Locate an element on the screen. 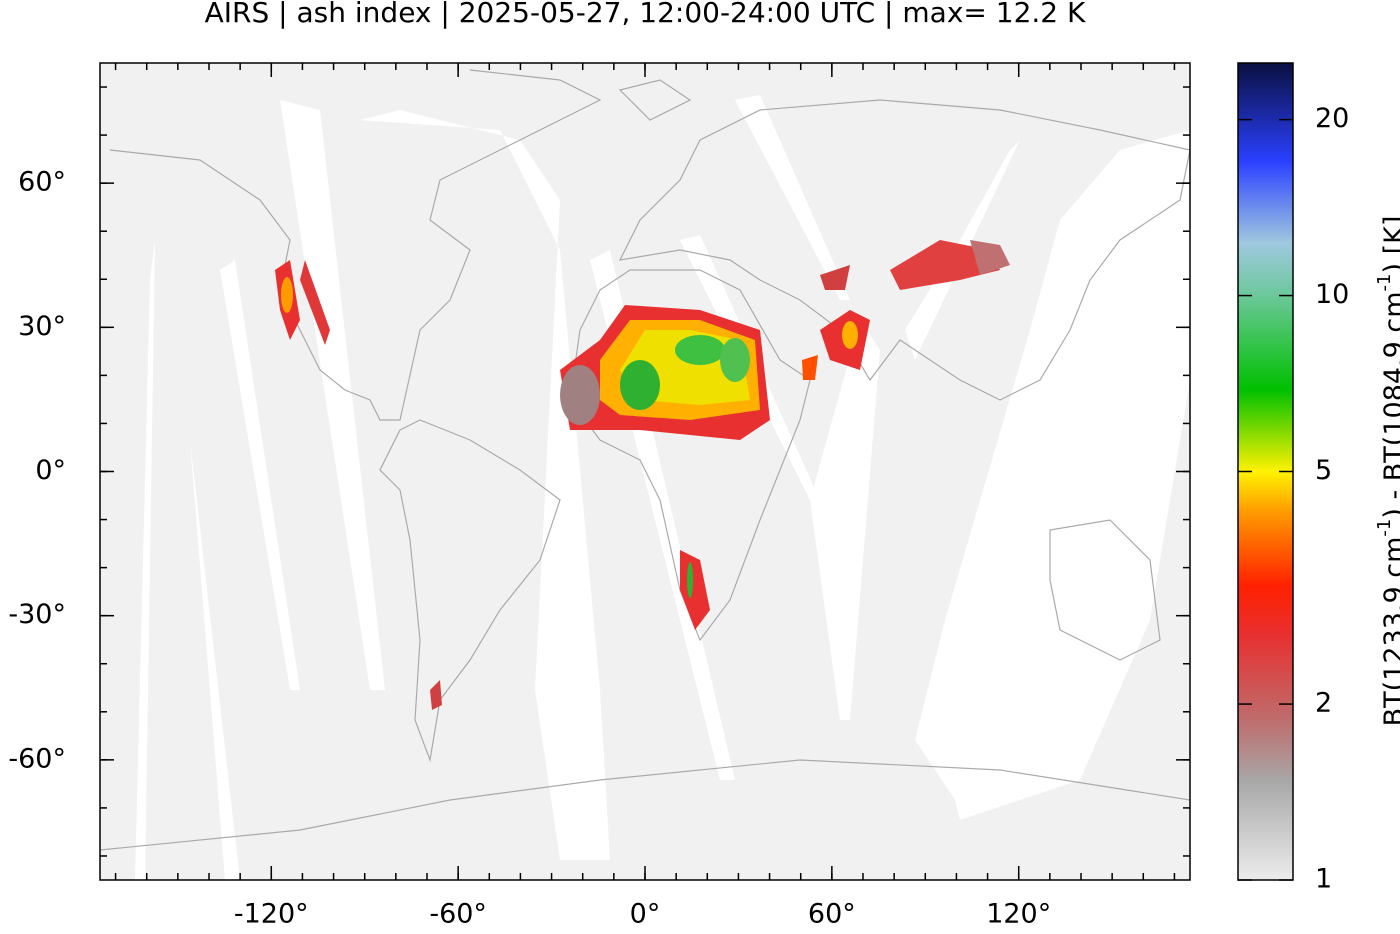  x-tick-label: 120° is located at coordinates (1018, 914).